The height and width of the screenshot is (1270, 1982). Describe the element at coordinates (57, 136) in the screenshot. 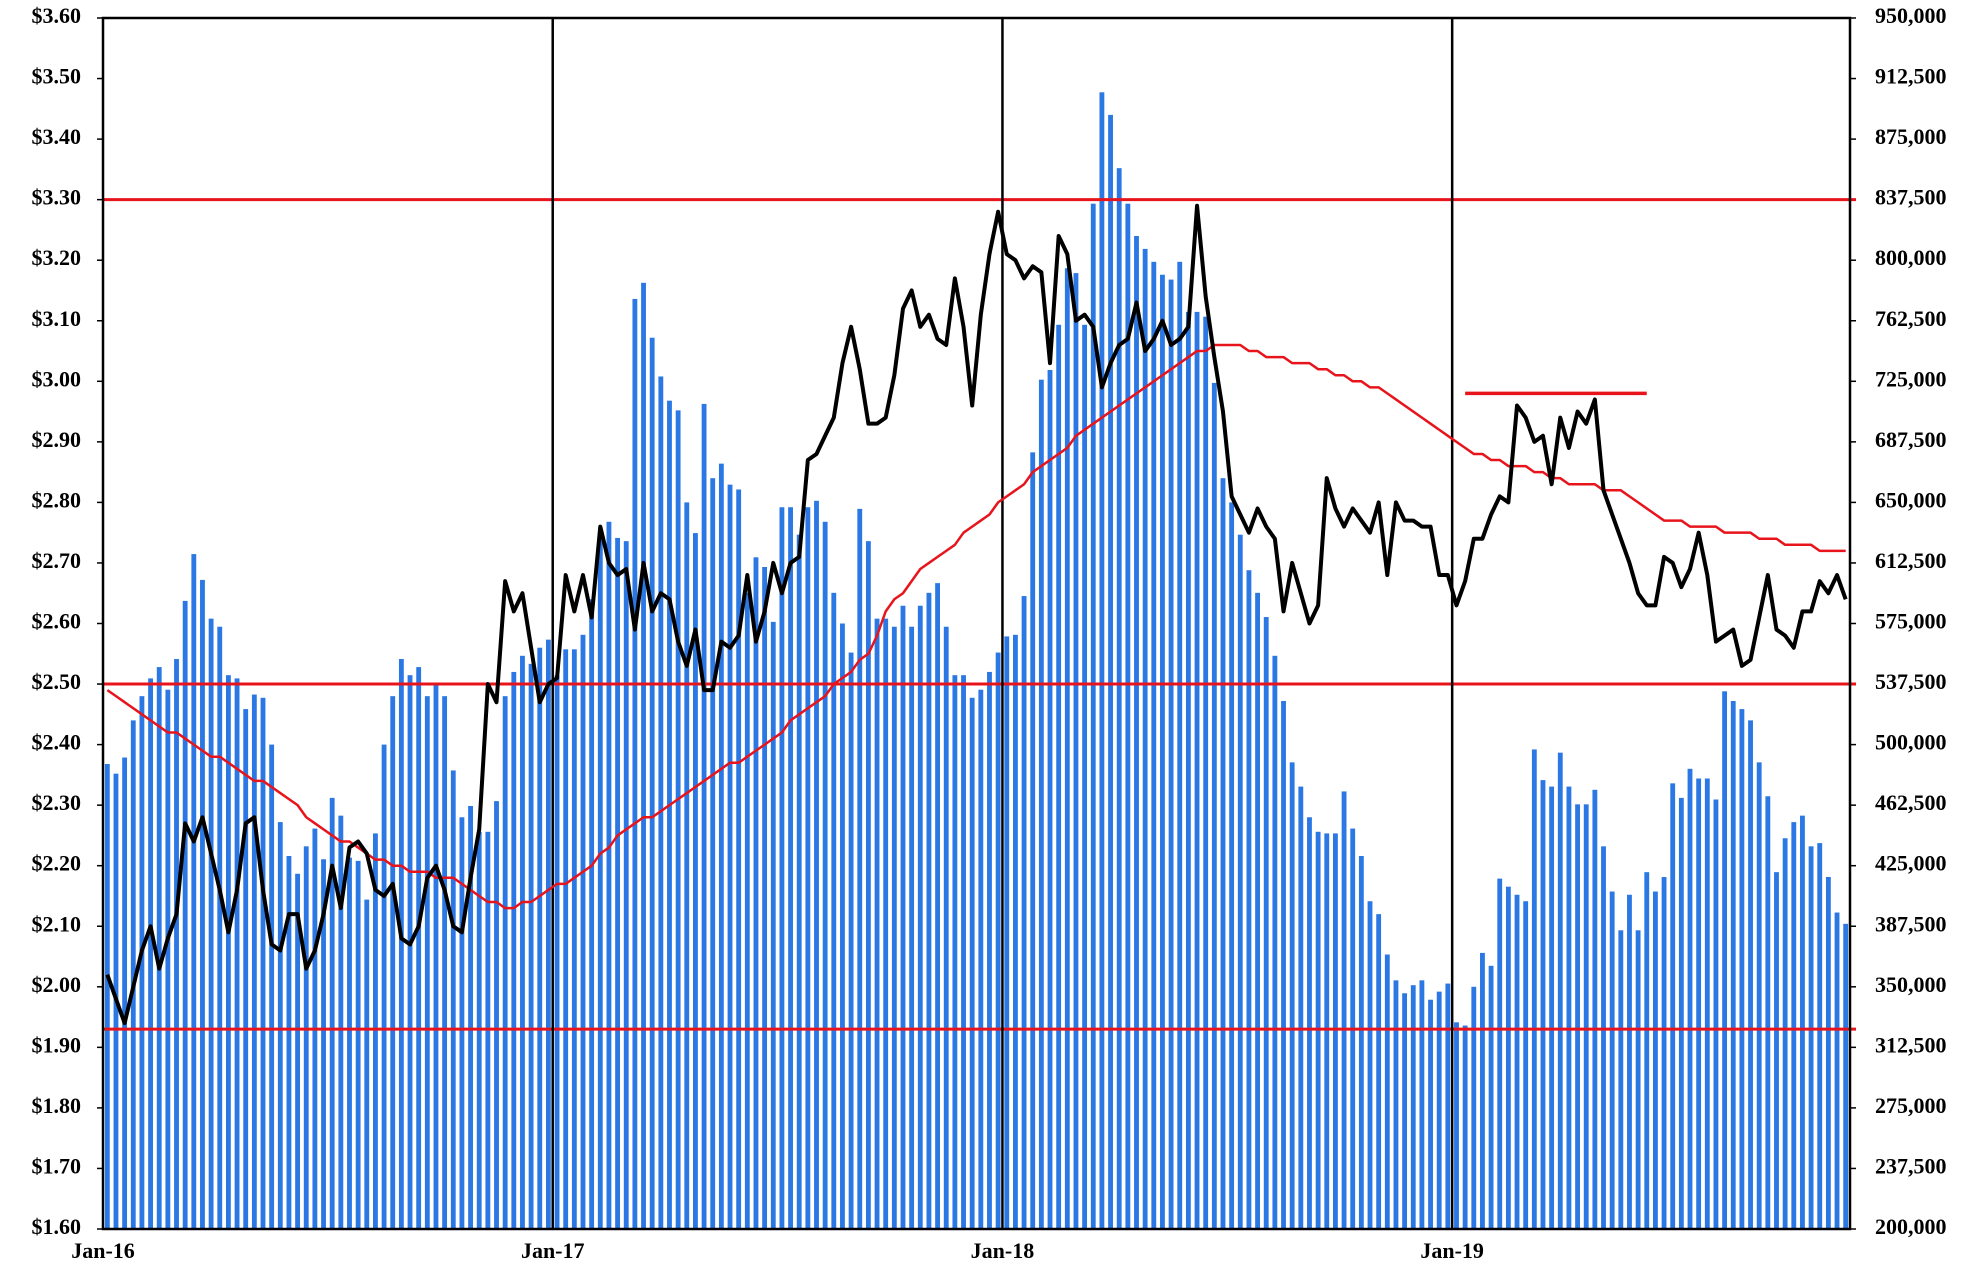

I see `y-tick-label: $3.40` at that location.